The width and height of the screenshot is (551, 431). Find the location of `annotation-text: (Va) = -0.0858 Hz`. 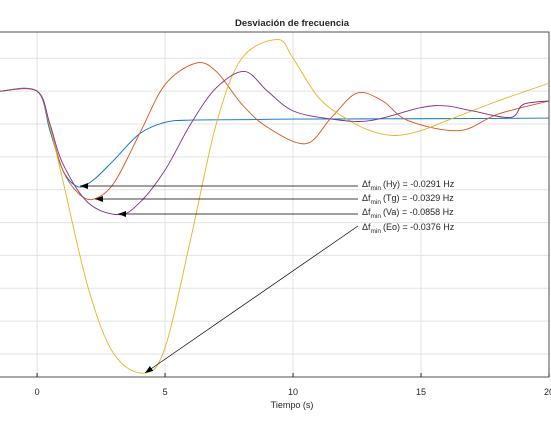

annotation-text: (Va) = -0.0858 Hz is located at coordinates (418, 212).